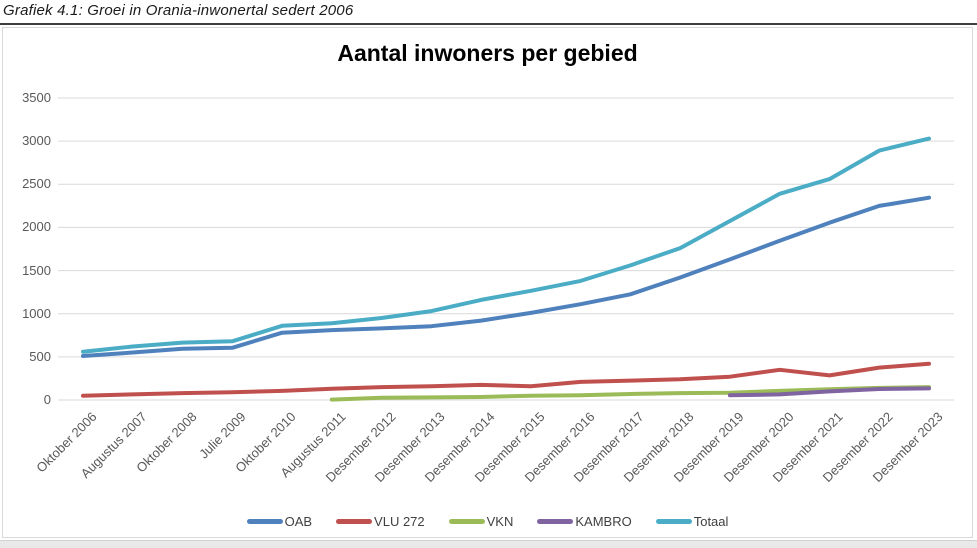 The image size is (977, 548). Describe the element at coordinates (603, 521) in the screenshot. I see `legend-label: KAMBRO` at that location.